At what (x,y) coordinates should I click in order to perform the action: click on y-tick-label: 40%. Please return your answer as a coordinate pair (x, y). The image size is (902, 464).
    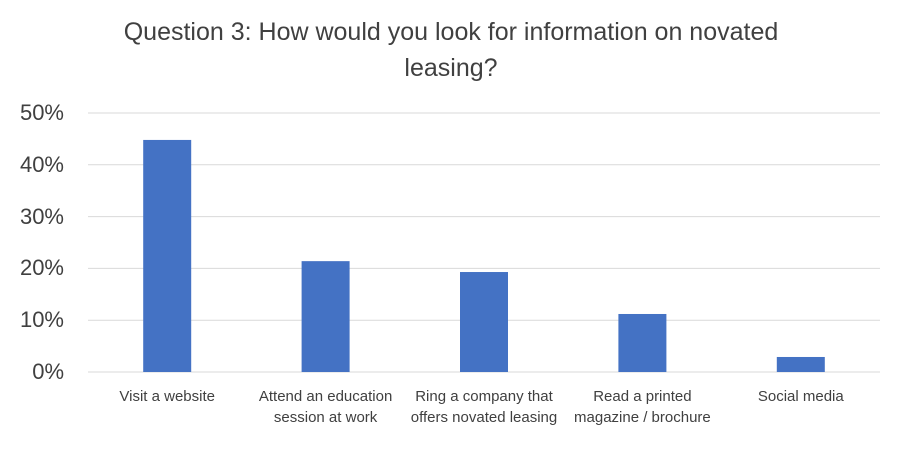
    Looking at the image, I should click on (41, 164).